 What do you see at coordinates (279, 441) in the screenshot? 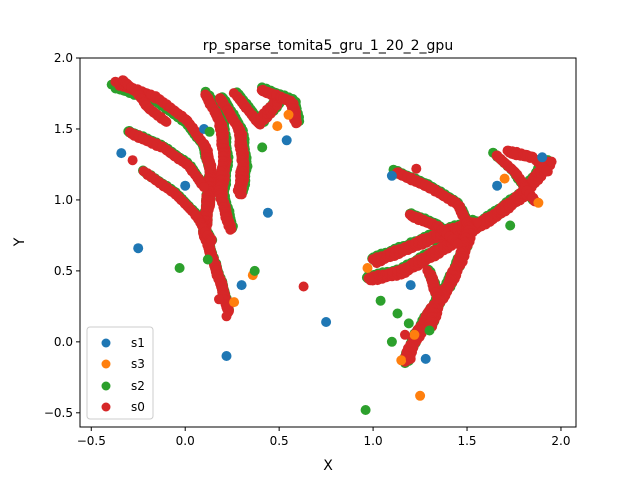
I see `x-tick-label: 0.5` at bounding box center [279, 441].